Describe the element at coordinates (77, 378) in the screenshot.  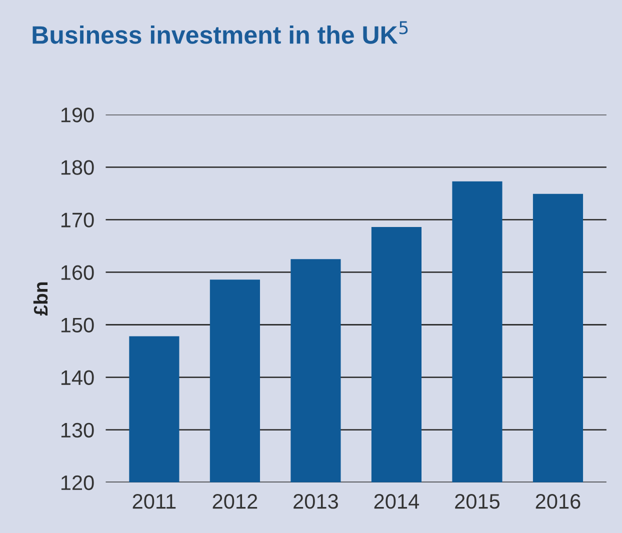
I see `y-tick-label: 140` at that location.